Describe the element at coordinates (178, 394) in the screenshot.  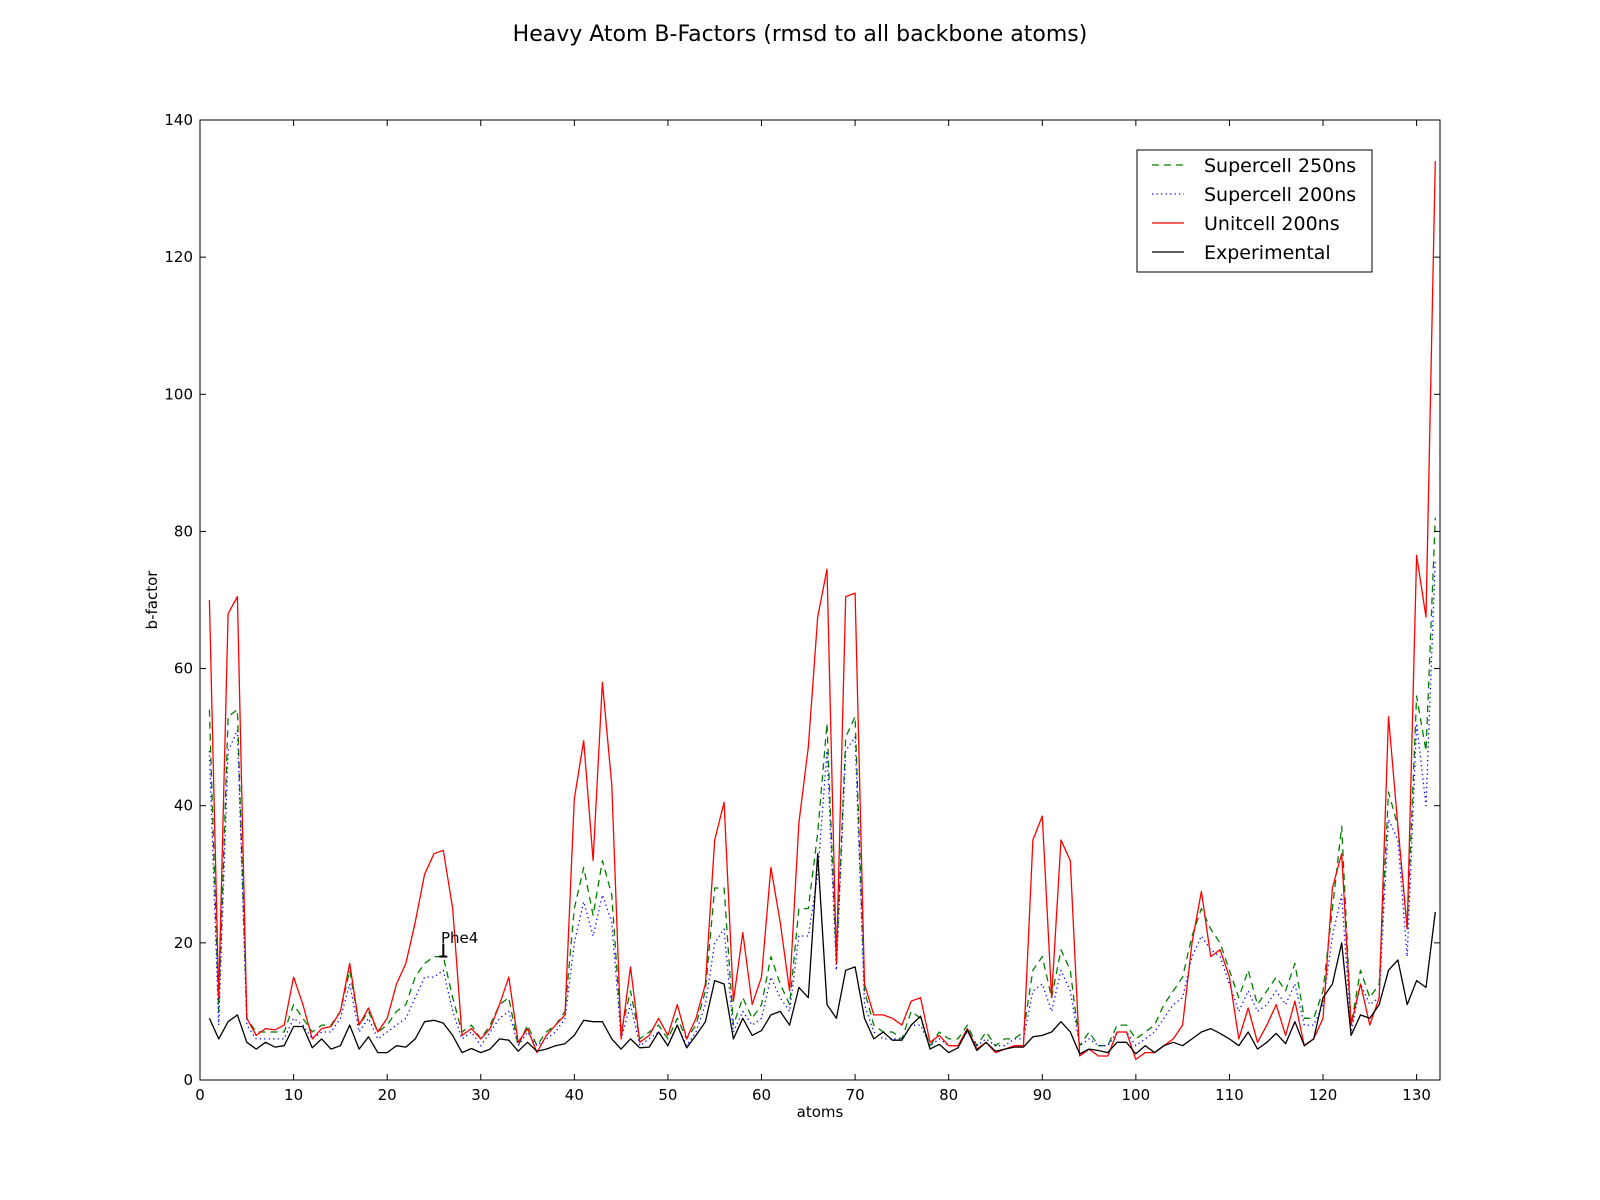
I see `y-tick-label: 100` at that location.